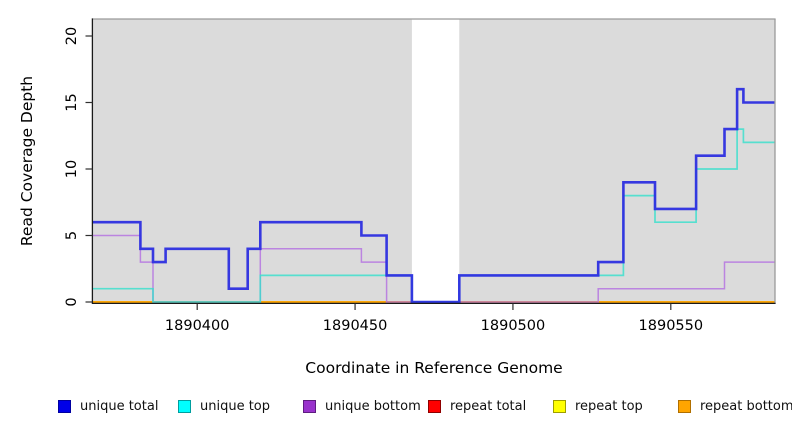  Describe the element at coordinates (309, 406) in the screenshot. I see `legend-swatch-unique-bottom` at that location.